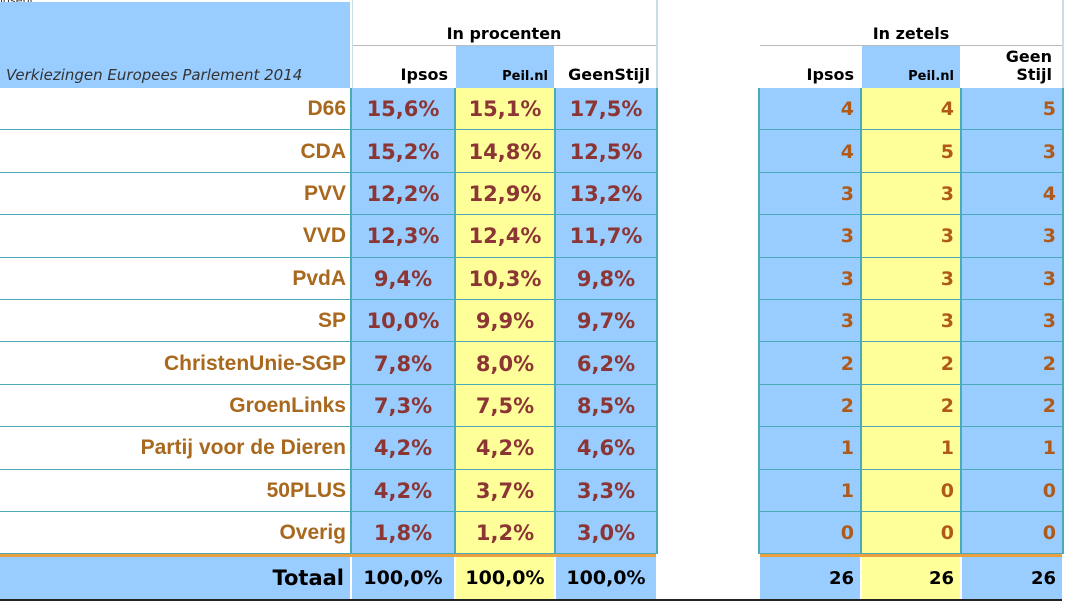 This screenshot has height=601, width=1084. I want to click on col-header-seats-2: Geen Stijl, so click(1010, 67).